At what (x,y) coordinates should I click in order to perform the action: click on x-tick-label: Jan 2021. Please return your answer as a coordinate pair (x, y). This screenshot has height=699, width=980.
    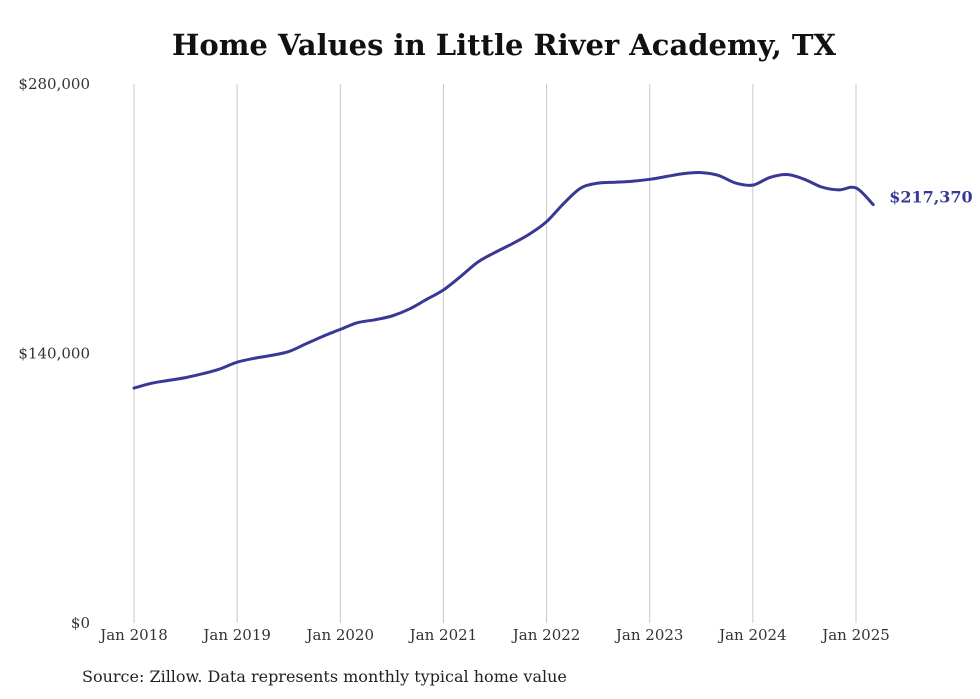
    Looking at the image, I should click on (443, 635).